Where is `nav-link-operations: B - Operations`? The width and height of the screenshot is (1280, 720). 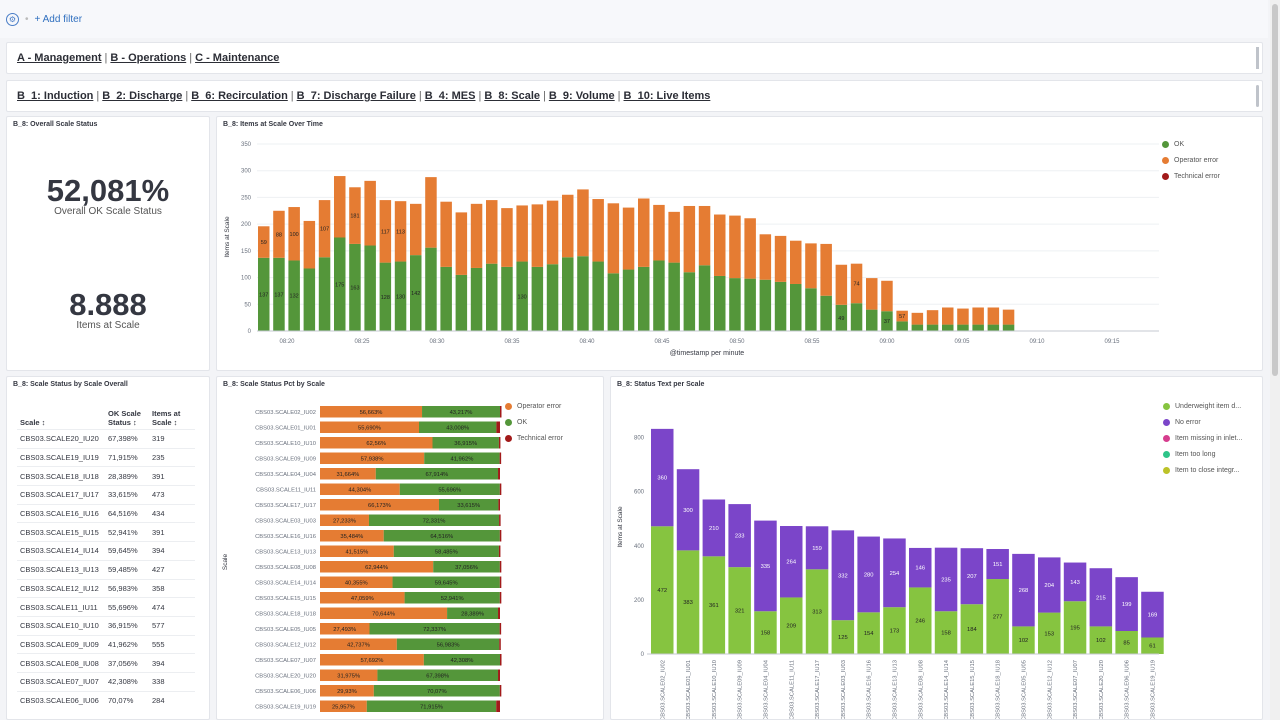 nav-link-operations: B - Operations is located at coordinates (148, 58).